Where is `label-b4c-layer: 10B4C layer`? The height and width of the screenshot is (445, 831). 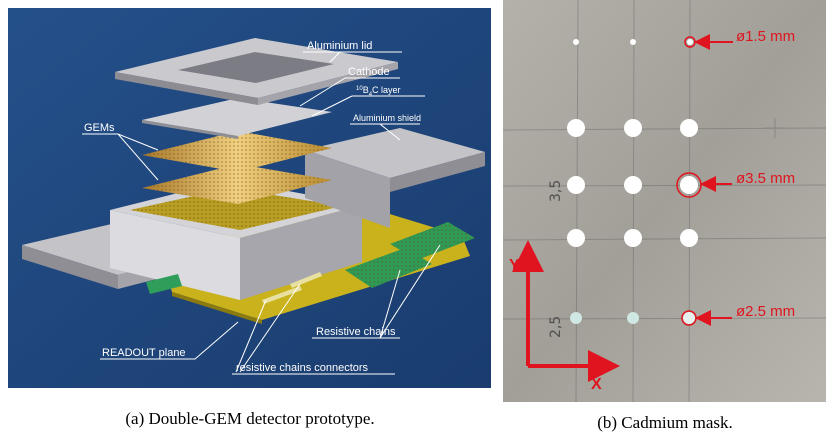 label-b4c-layer: 10B4C layer is located at coordinates (378, 91).